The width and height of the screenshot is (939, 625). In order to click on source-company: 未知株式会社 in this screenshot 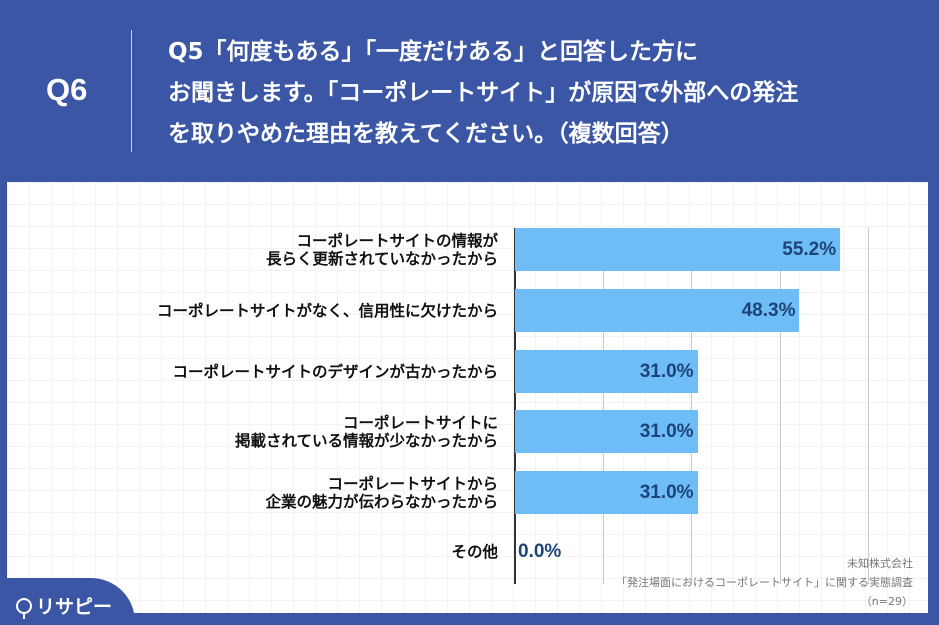, I will do `click(880, 563)`.